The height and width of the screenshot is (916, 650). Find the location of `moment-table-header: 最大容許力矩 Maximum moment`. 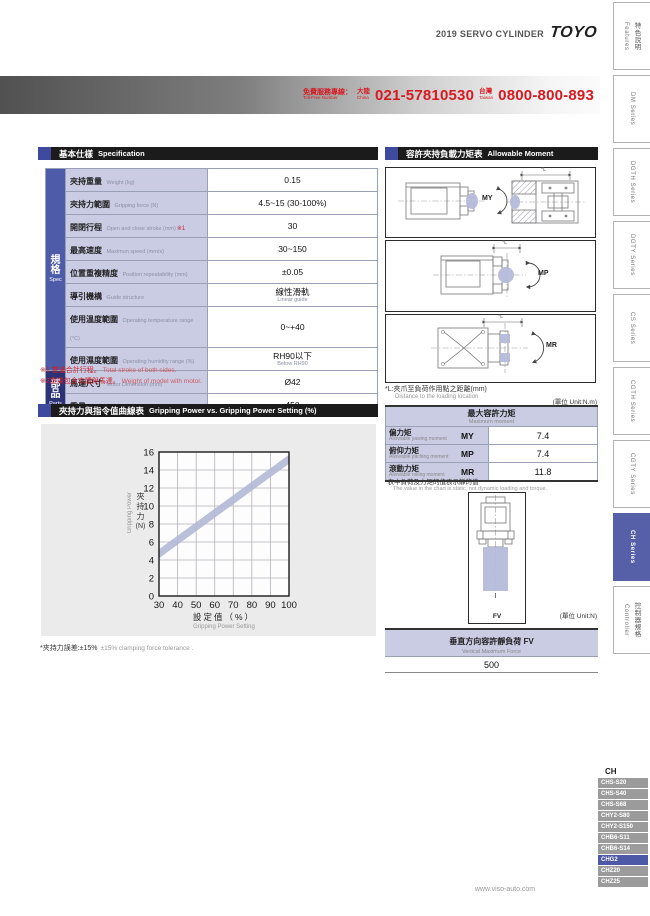

moment-table-header: 最大容許力矩 Maximum moment is located at coordinates (491, 416).